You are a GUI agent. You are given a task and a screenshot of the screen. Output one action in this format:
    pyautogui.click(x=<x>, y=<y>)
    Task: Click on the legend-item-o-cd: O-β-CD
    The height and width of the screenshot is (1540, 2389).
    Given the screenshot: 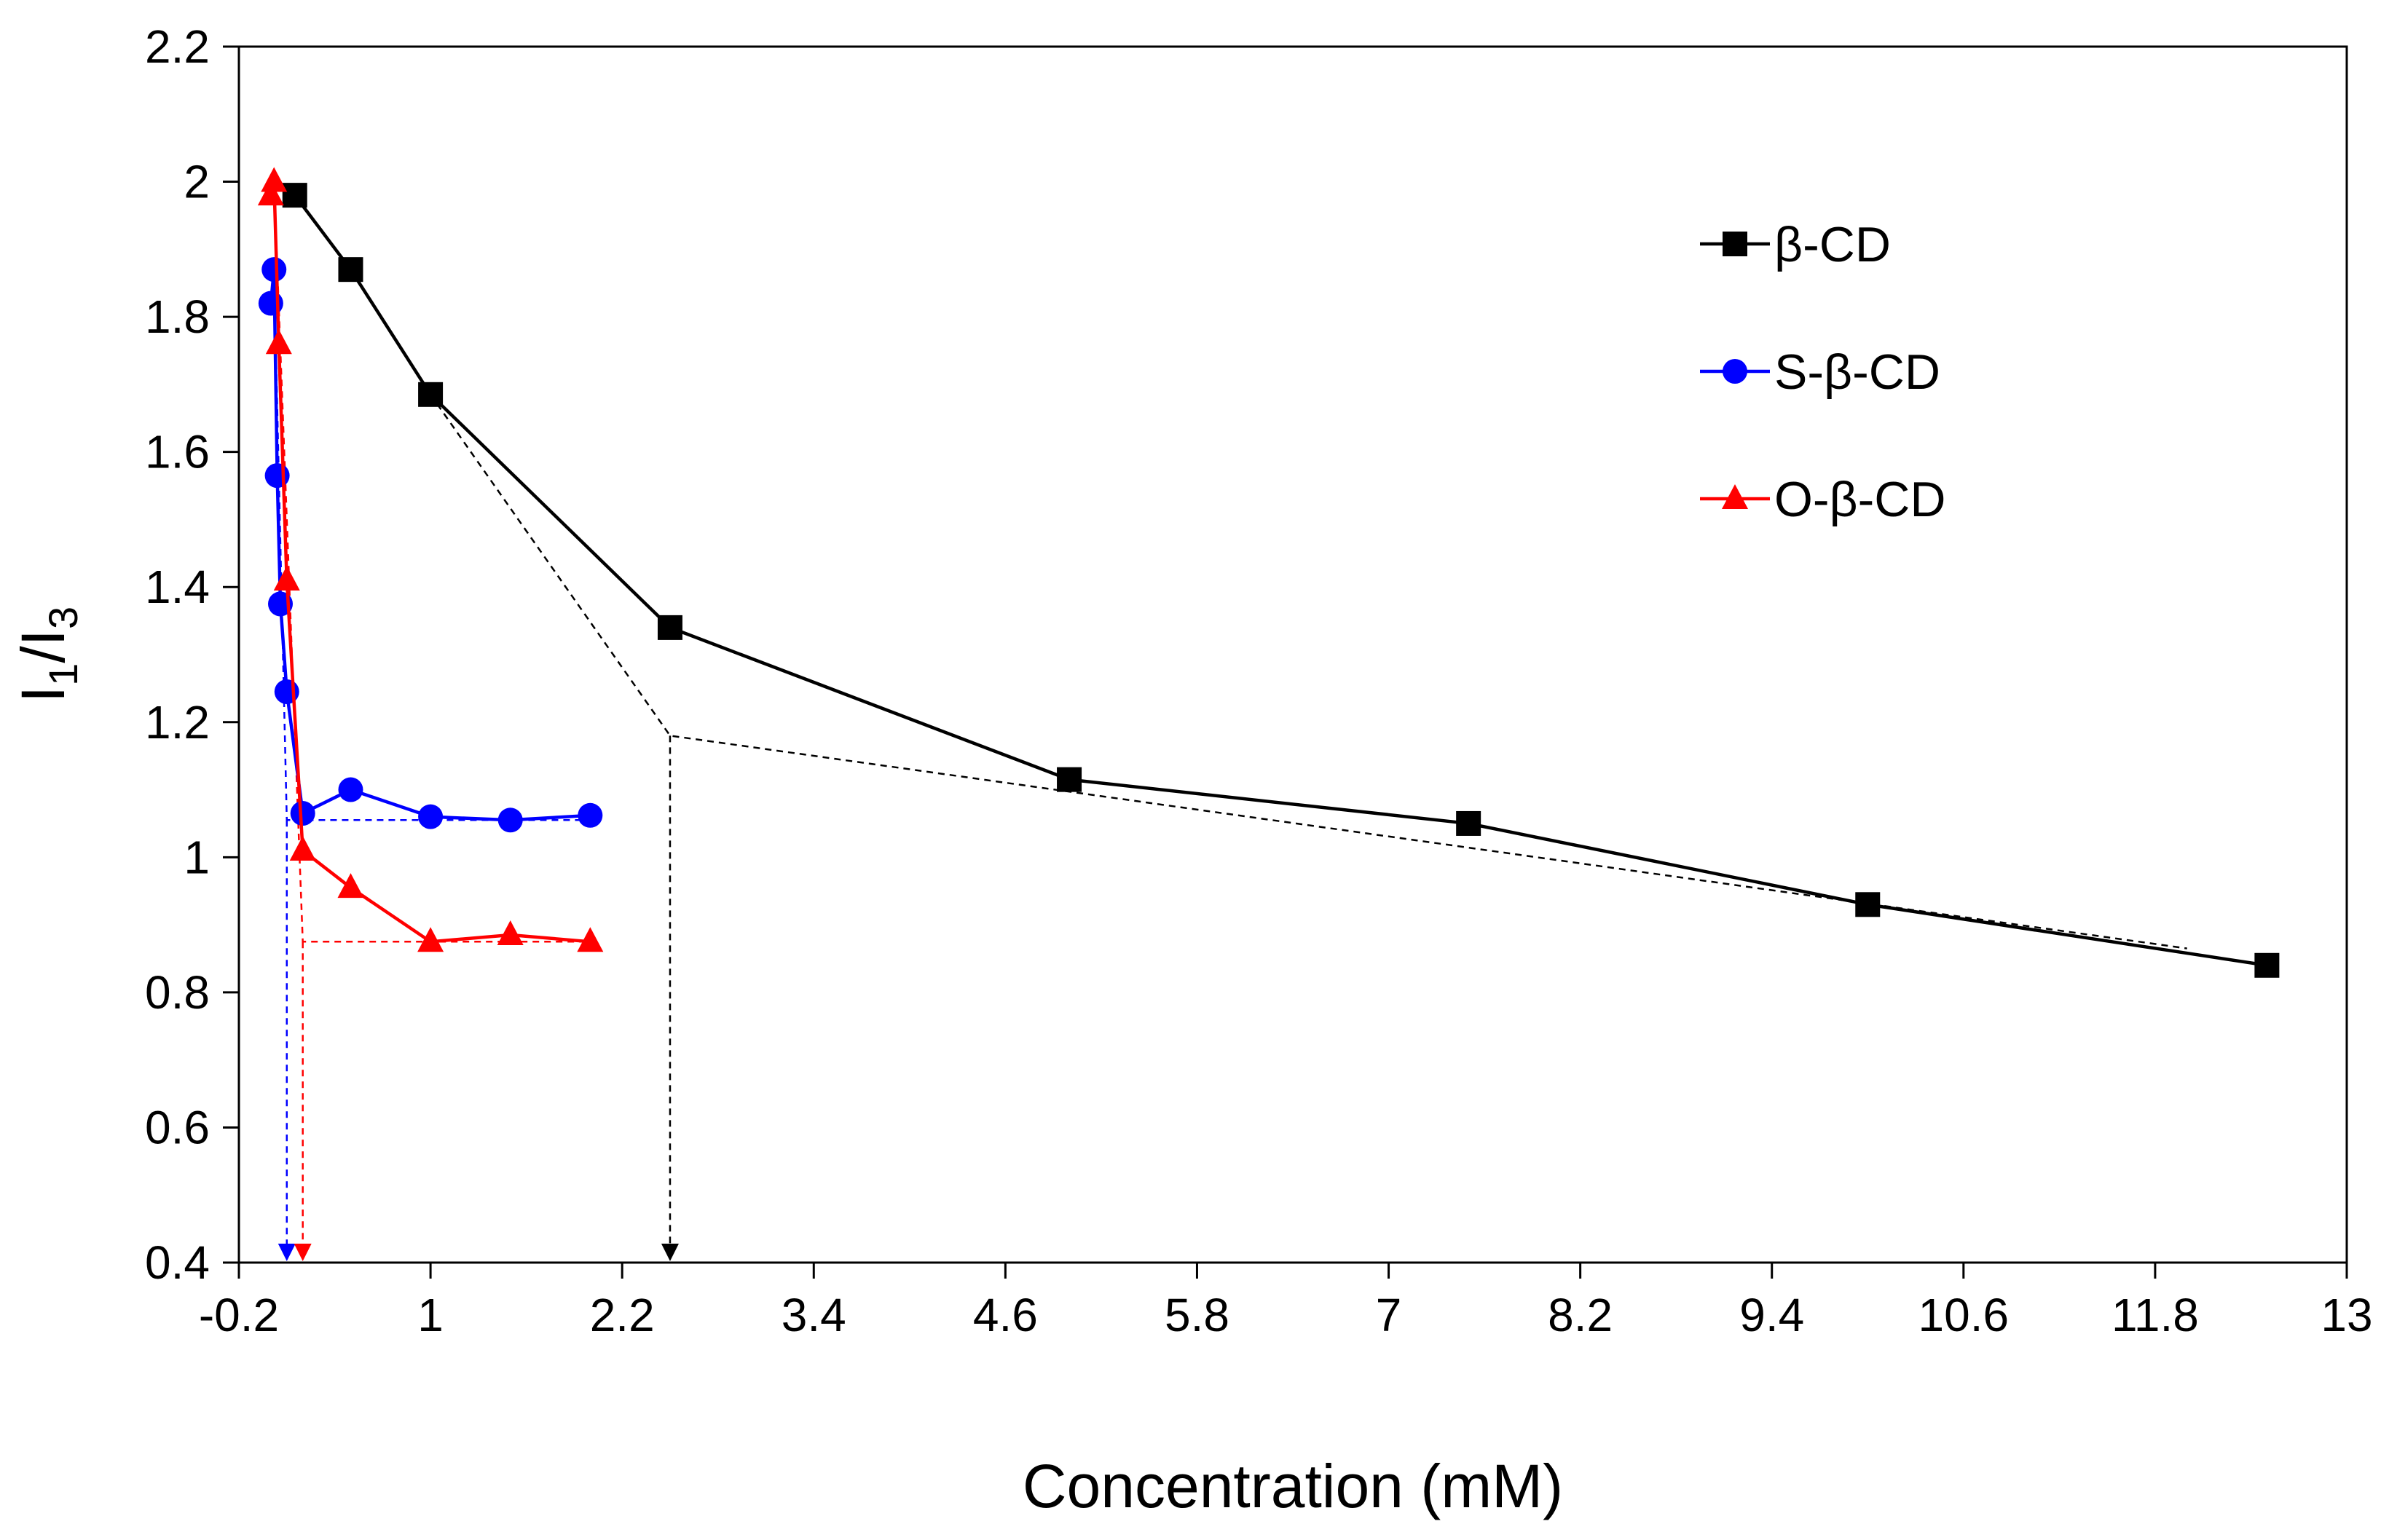 What is the action you would take?
    pyautogui.click(x=1823, y=499)
    